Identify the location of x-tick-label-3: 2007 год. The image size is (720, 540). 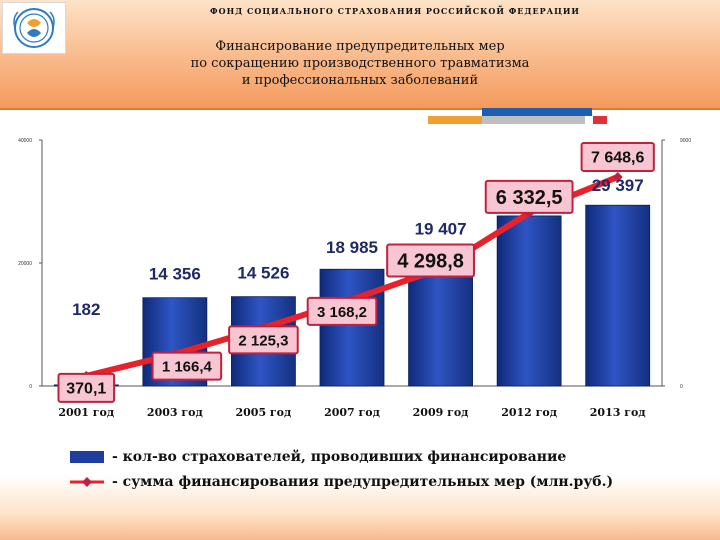
(352, 412).